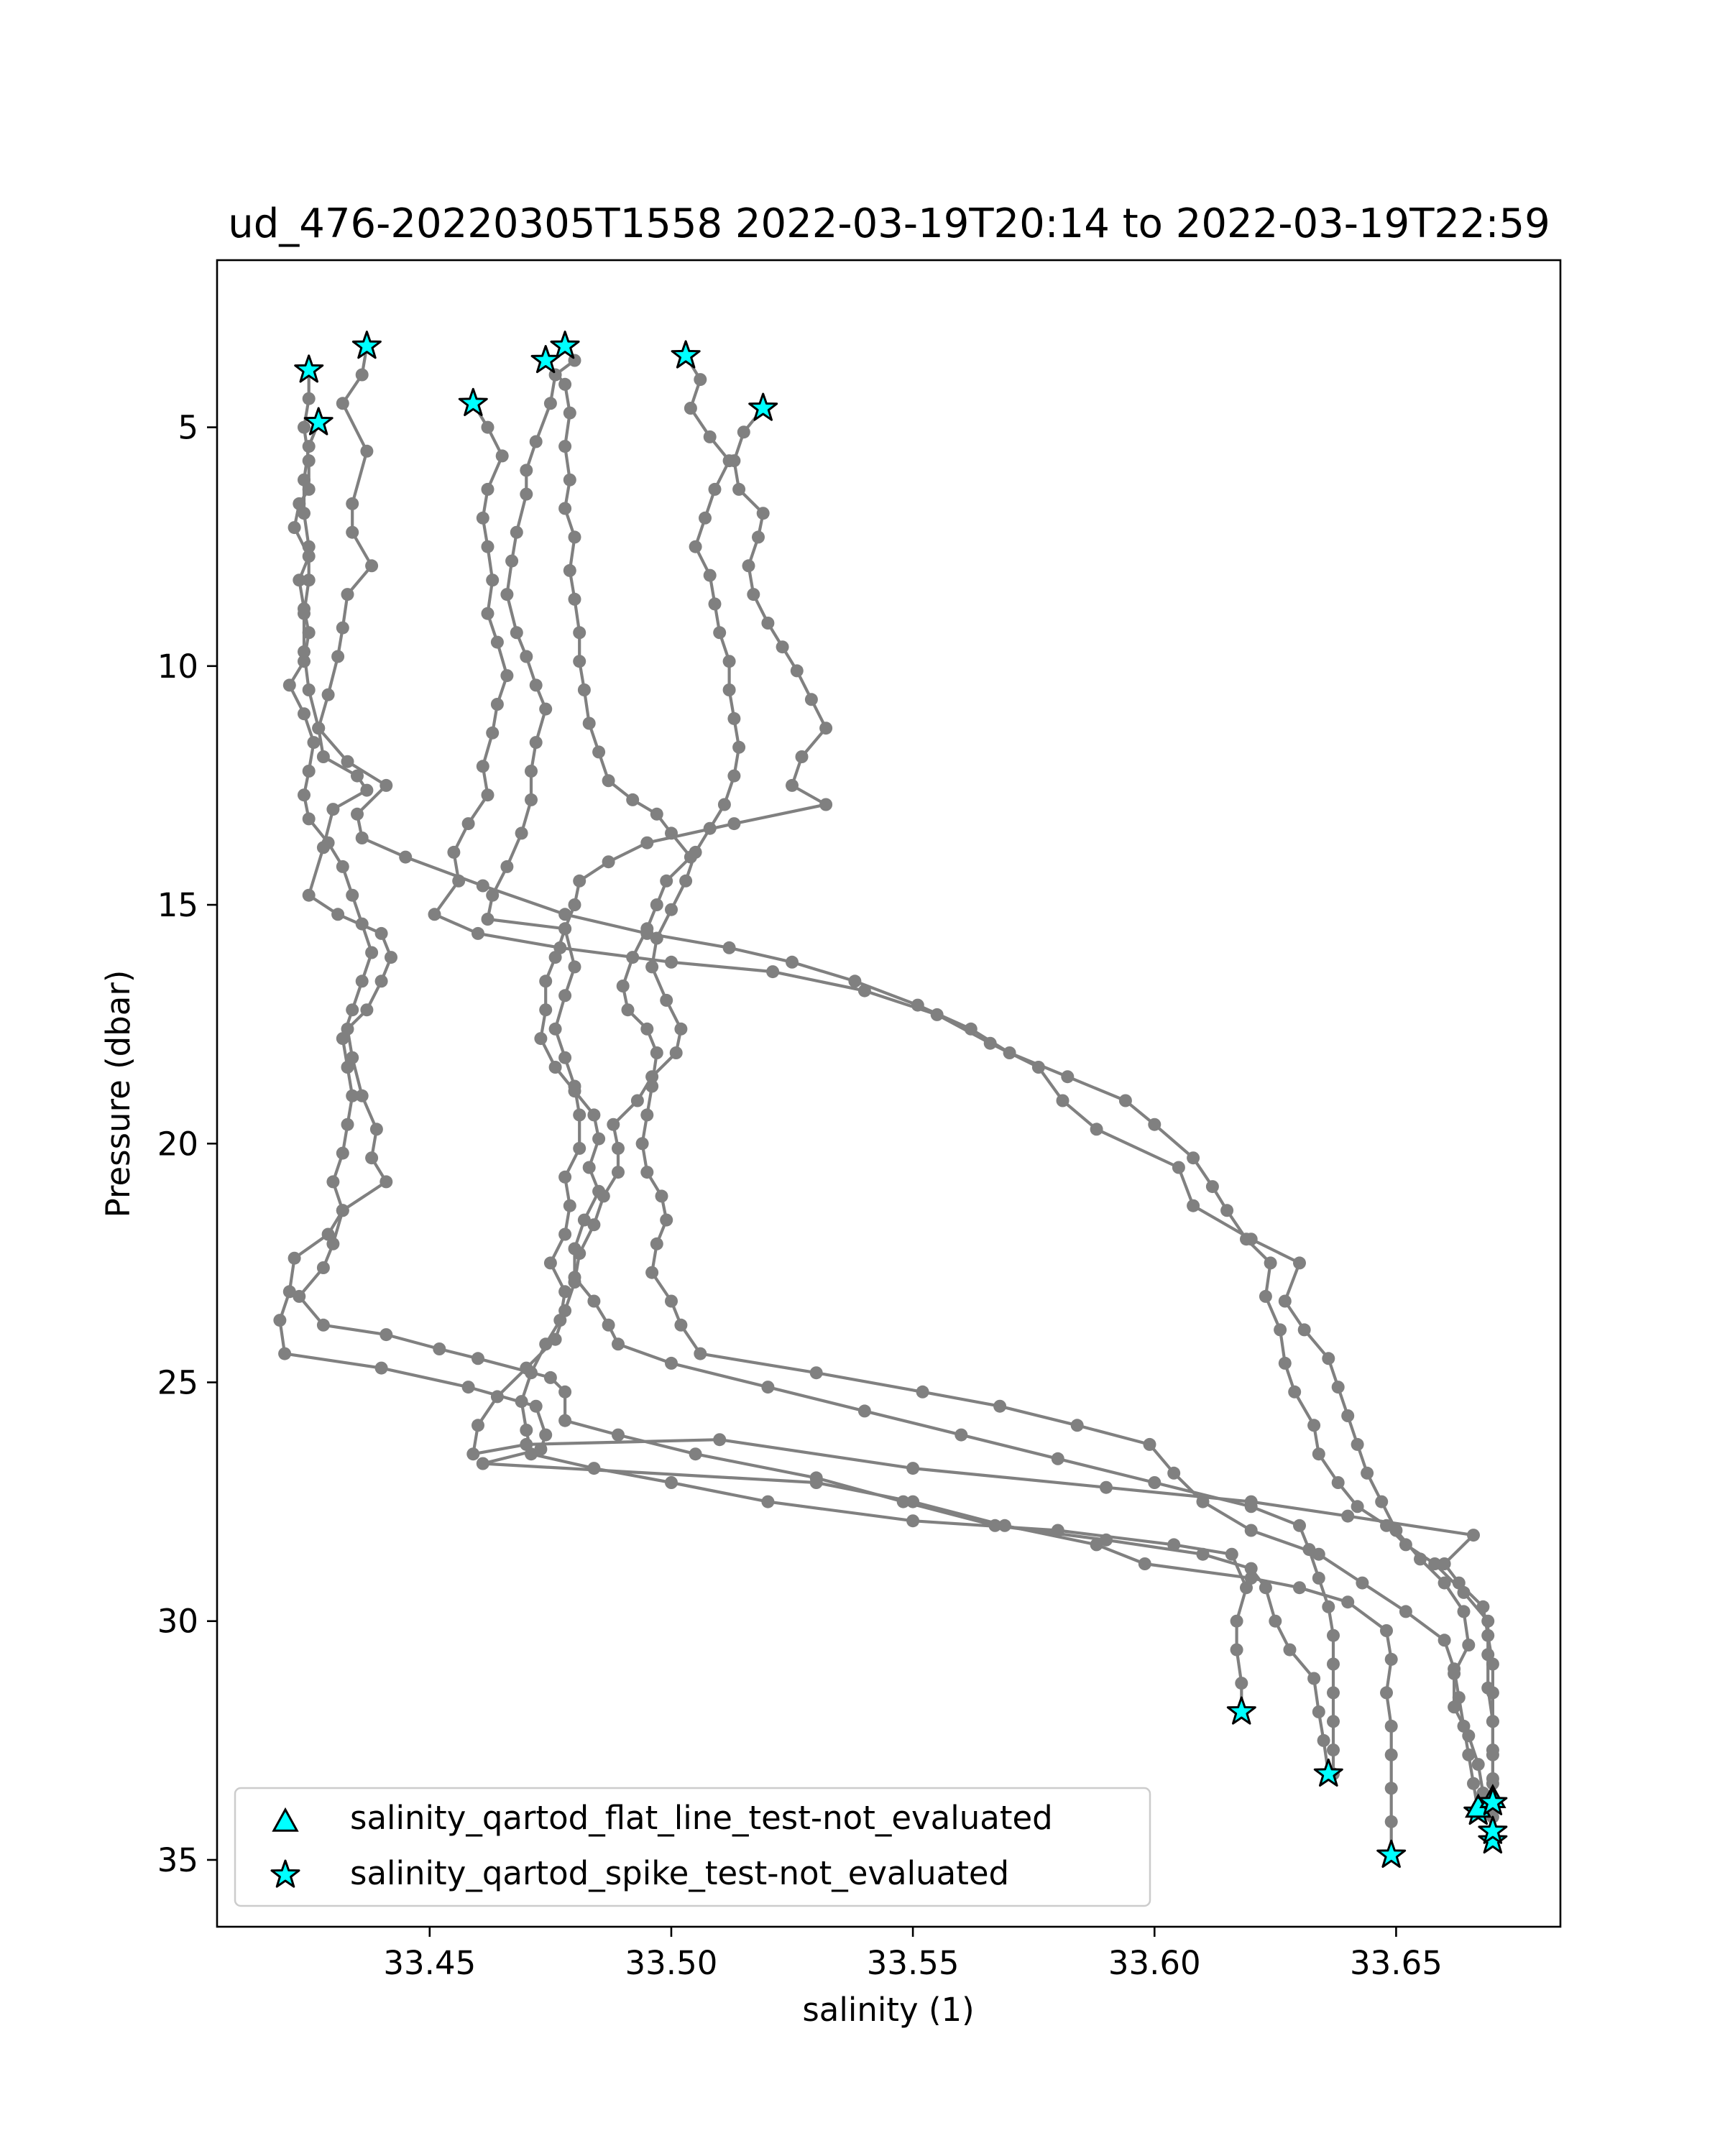 The image size is (1725, 2156). What do you see at coordinates (177, 1622) in the screenshot?
I see `y-tick-label: 30` at bounding box center [177, 1622].